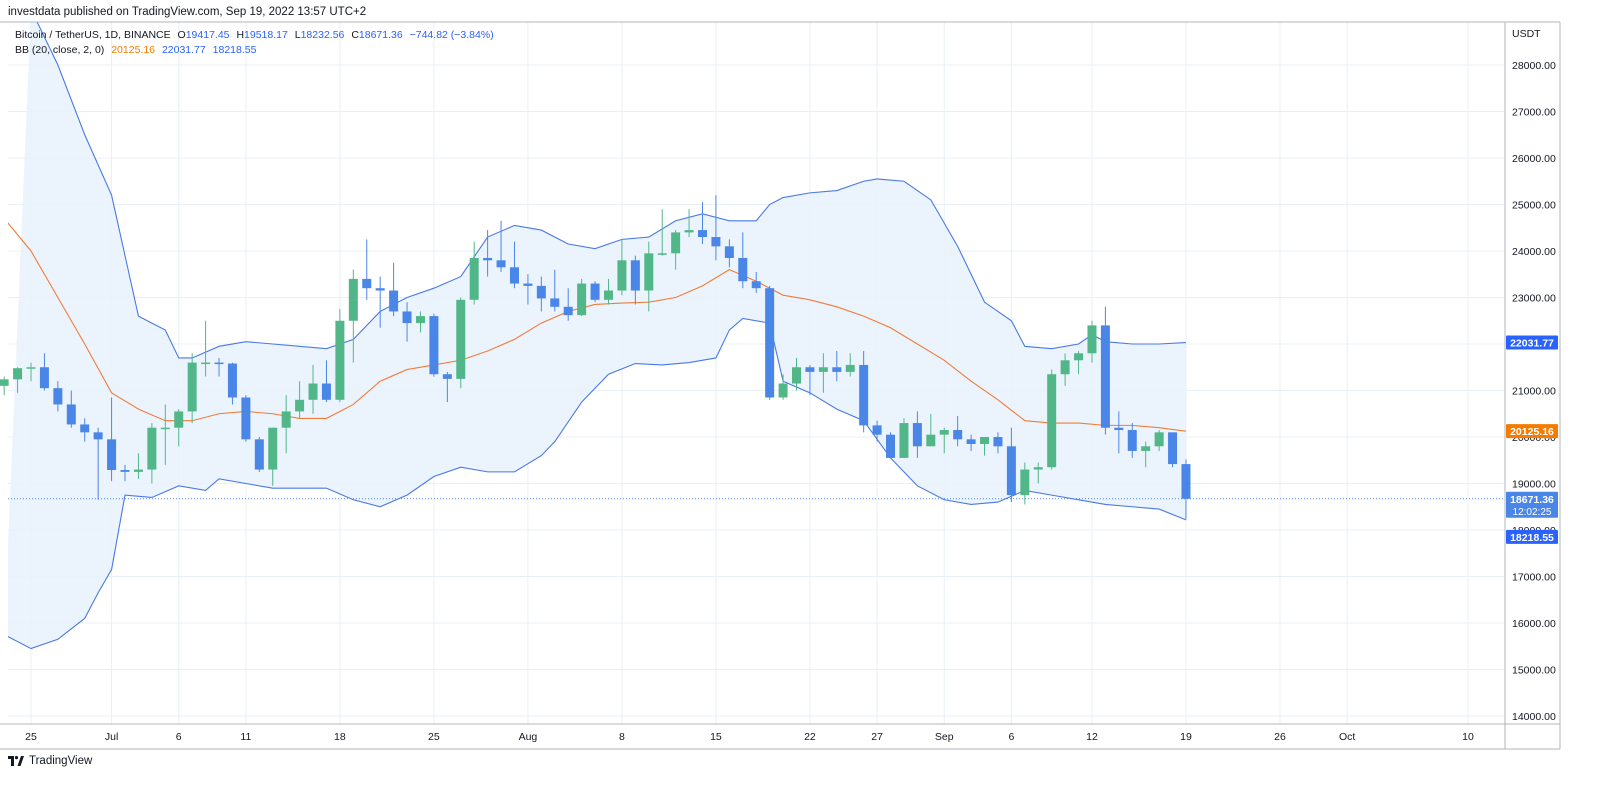  I want to click on symbol-name: Bitcoin / TetherUS, 1D, BINANCE, so click(93, 35).